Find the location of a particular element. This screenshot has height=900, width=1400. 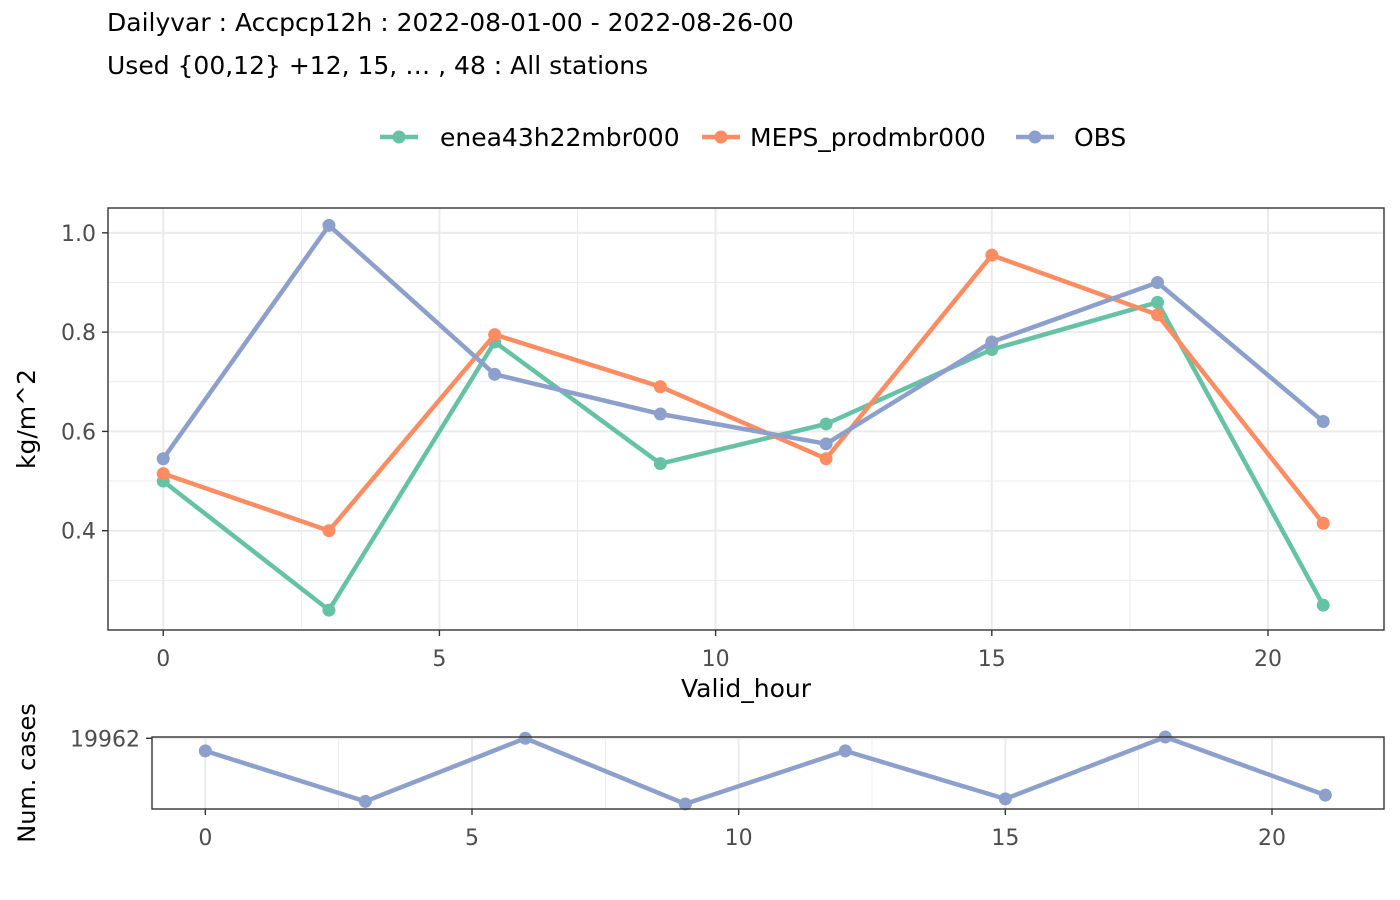

x-axis-label: Valid_hour is located at coordinates (746, 688).